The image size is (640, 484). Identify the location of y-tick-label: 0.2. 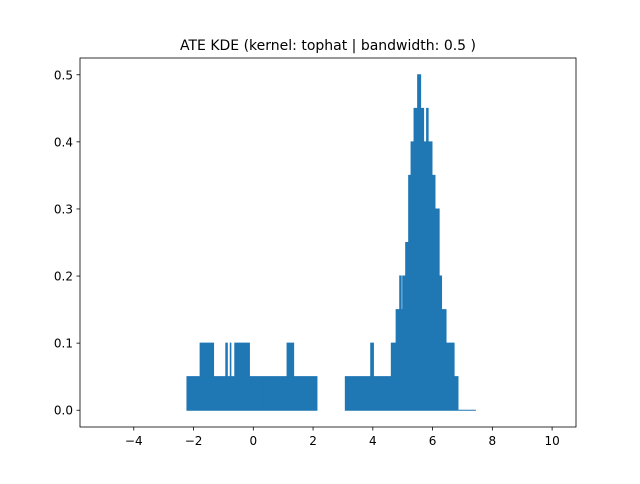
(63, 277).